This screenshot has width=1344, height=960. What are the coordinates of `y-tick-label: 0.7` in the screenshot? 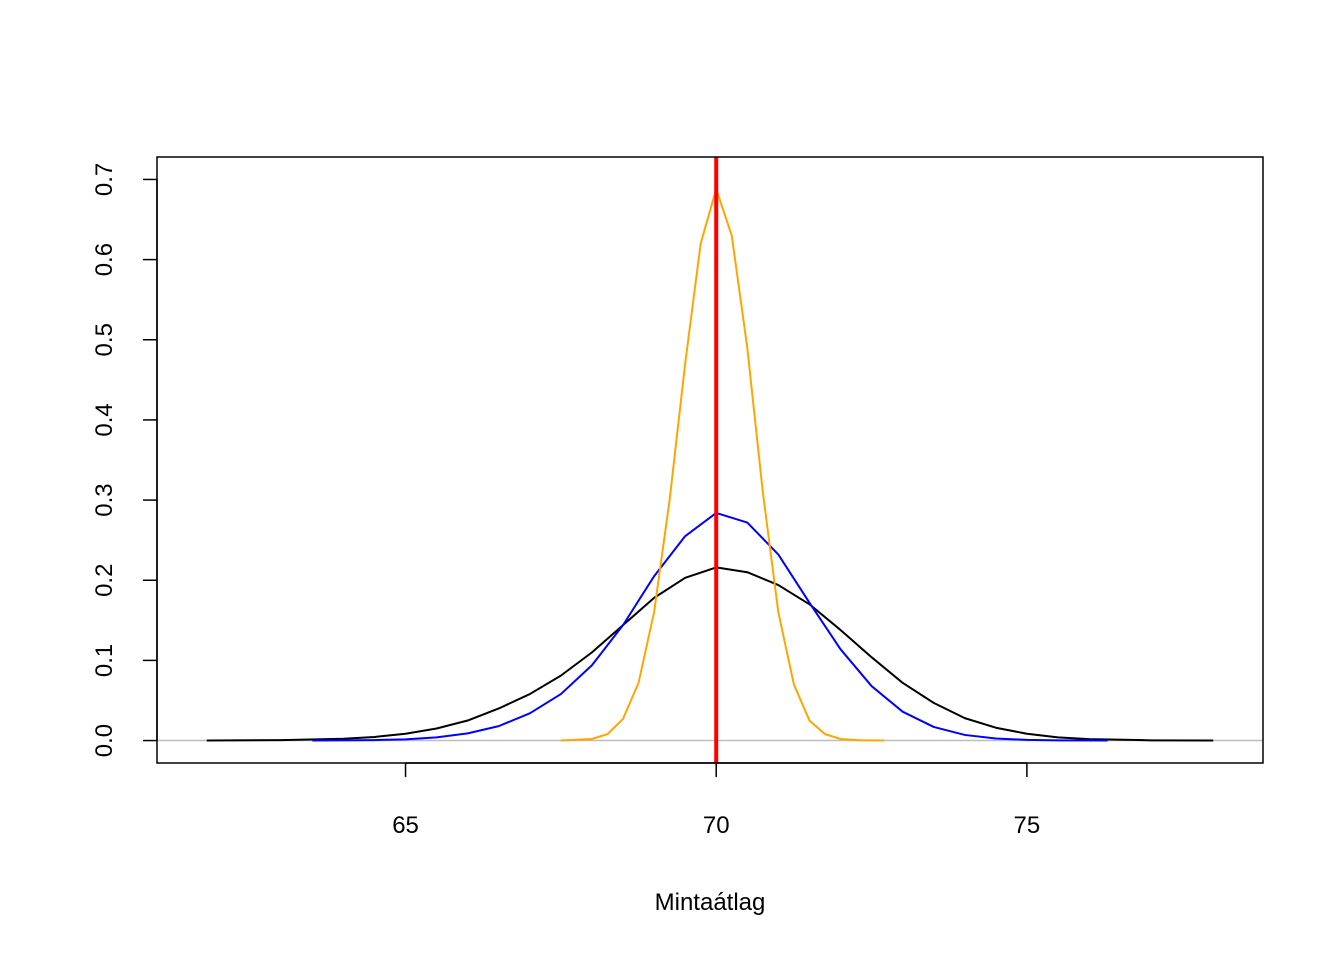 It's located at (104, 179).